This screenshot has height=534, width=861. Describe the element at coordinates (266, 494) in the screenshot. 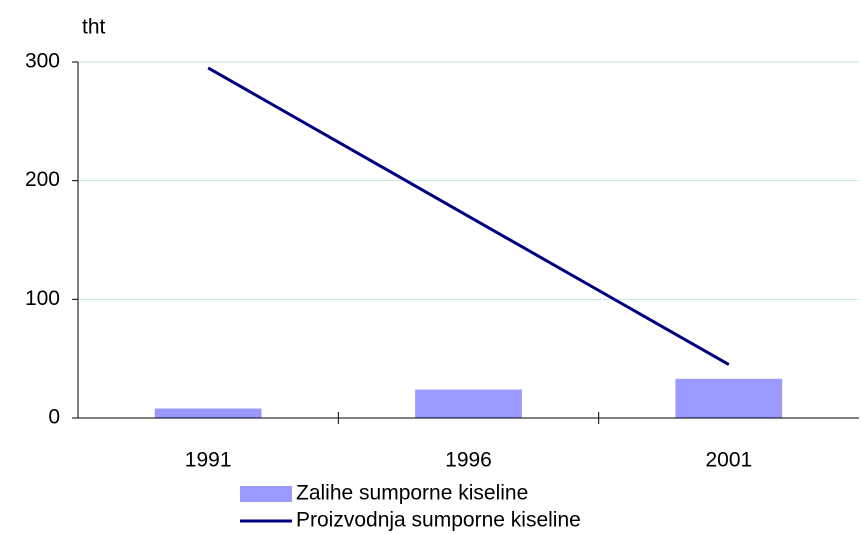

I see `legend-swatch` at that location.